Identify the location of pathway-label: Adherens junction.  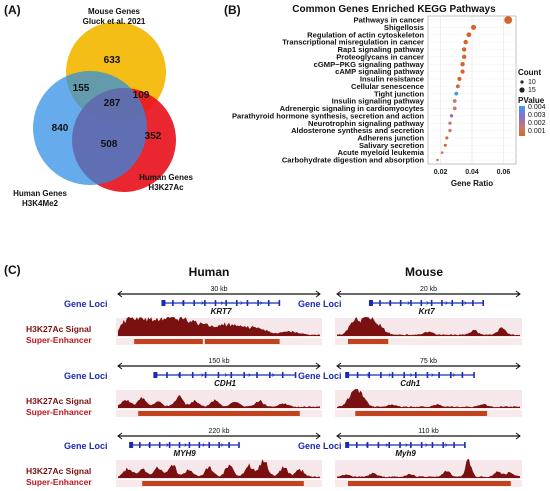
(390, 137).